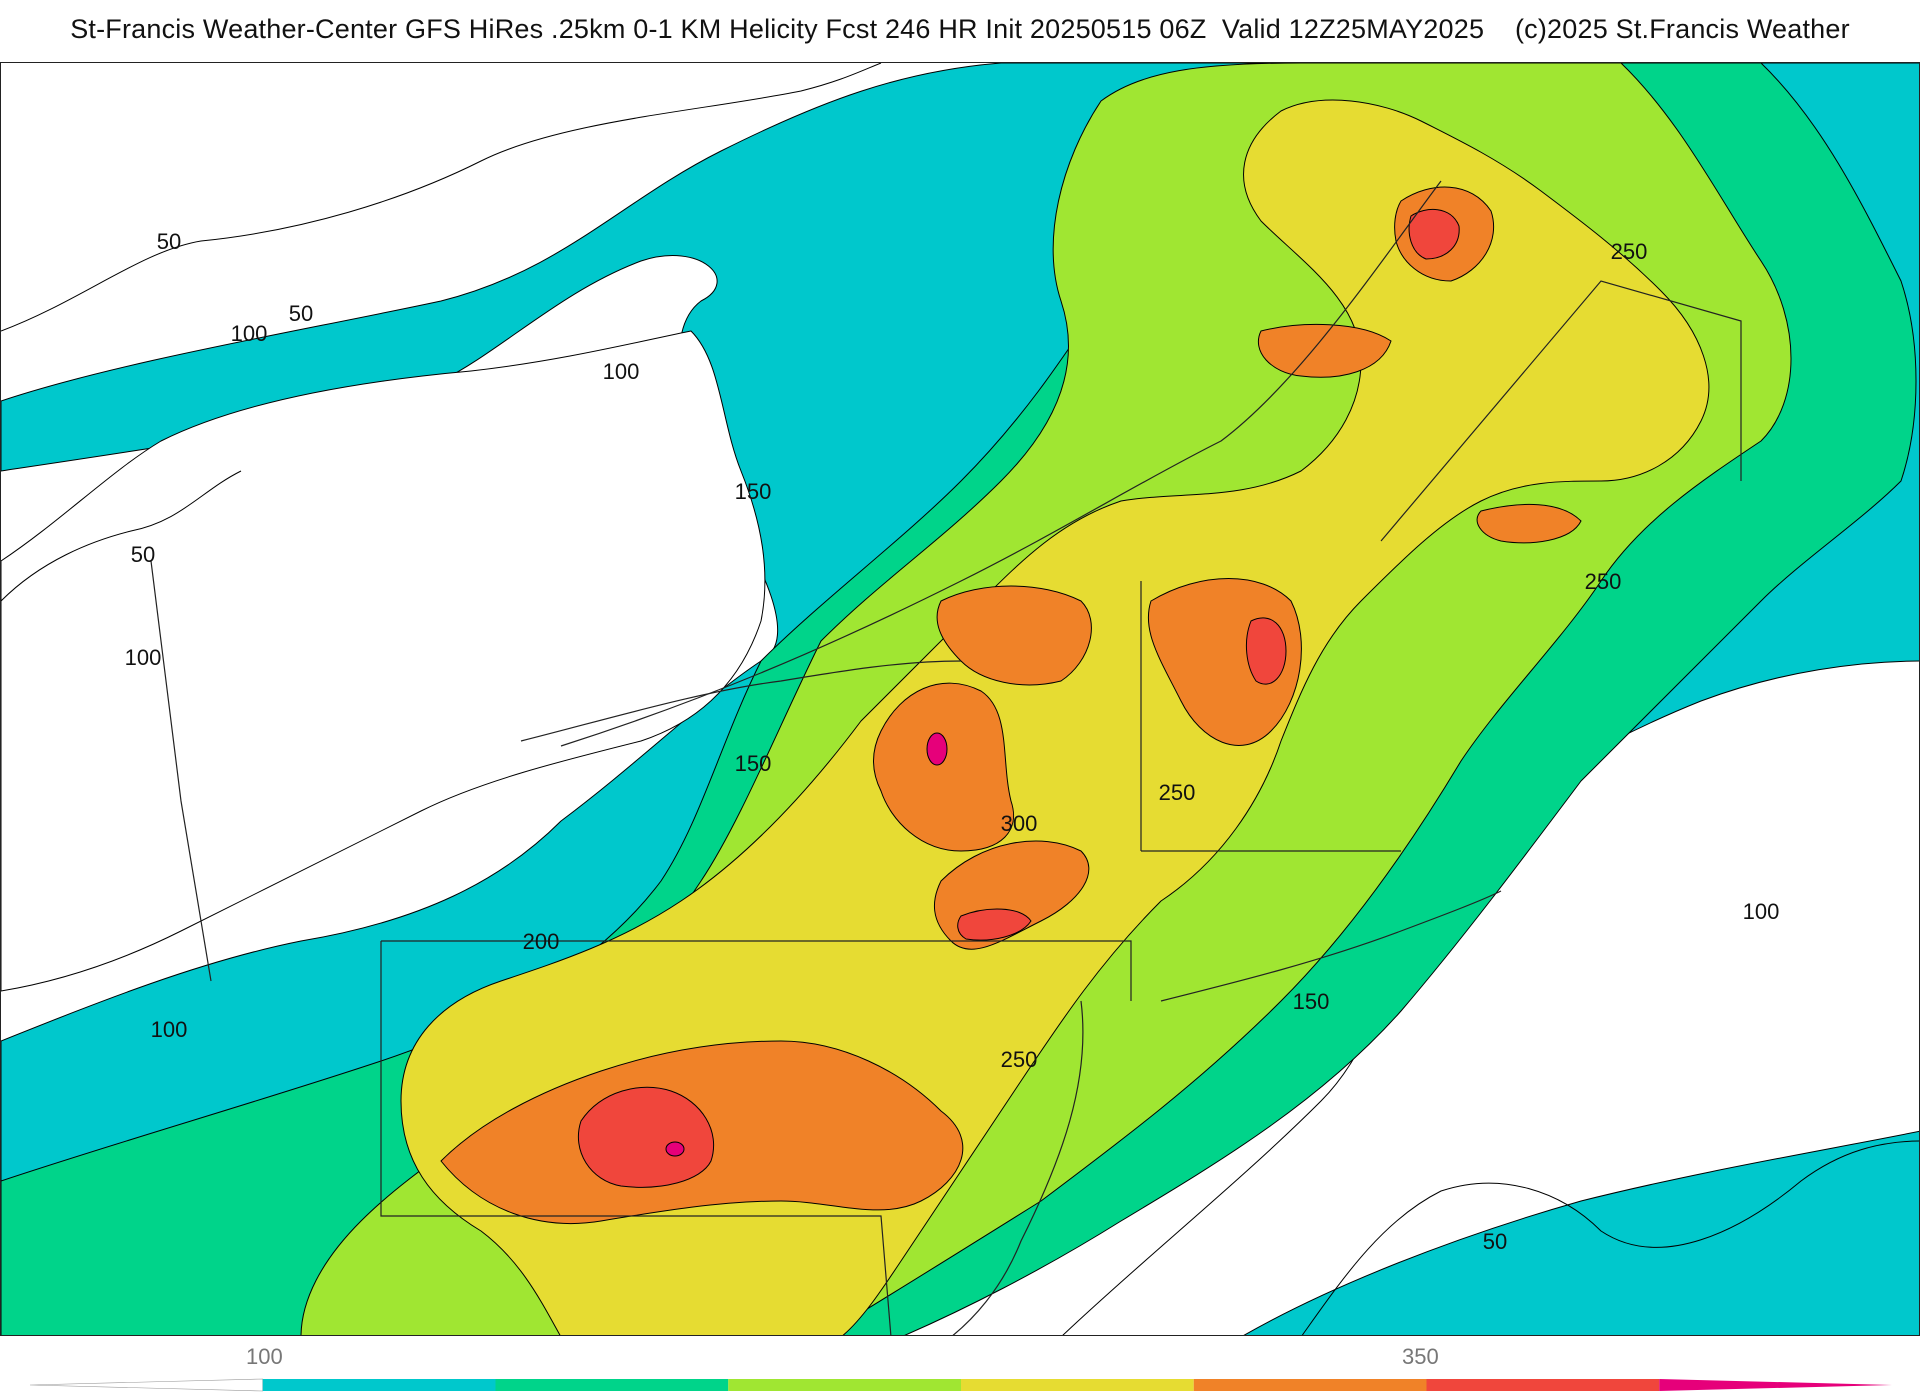 The width and height of the screenshot is (1920, 1400). I want to click on colorbar-tick-label: 100, so click(264, 1356).